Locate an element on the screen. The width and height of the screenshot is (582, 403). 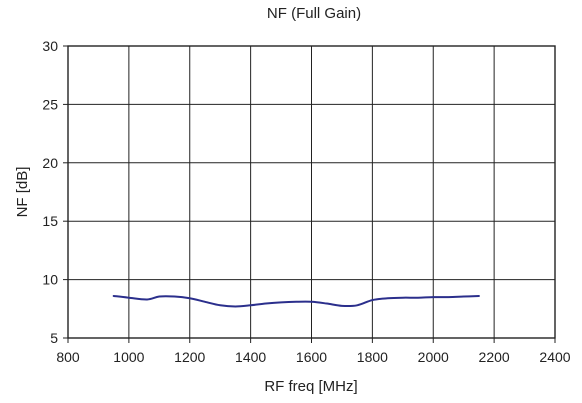
y-tick-label: 20 is located at coordinates (50, 163).